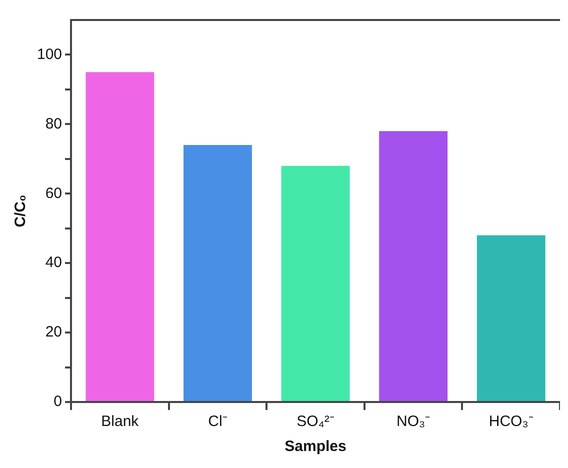 Image resolution: width=568 pixels, height=468 pixels. What do you see at coordinates (49, 54) in the screenshot?
I see `y-tick-label: 100` at bounding box center [49, 54].